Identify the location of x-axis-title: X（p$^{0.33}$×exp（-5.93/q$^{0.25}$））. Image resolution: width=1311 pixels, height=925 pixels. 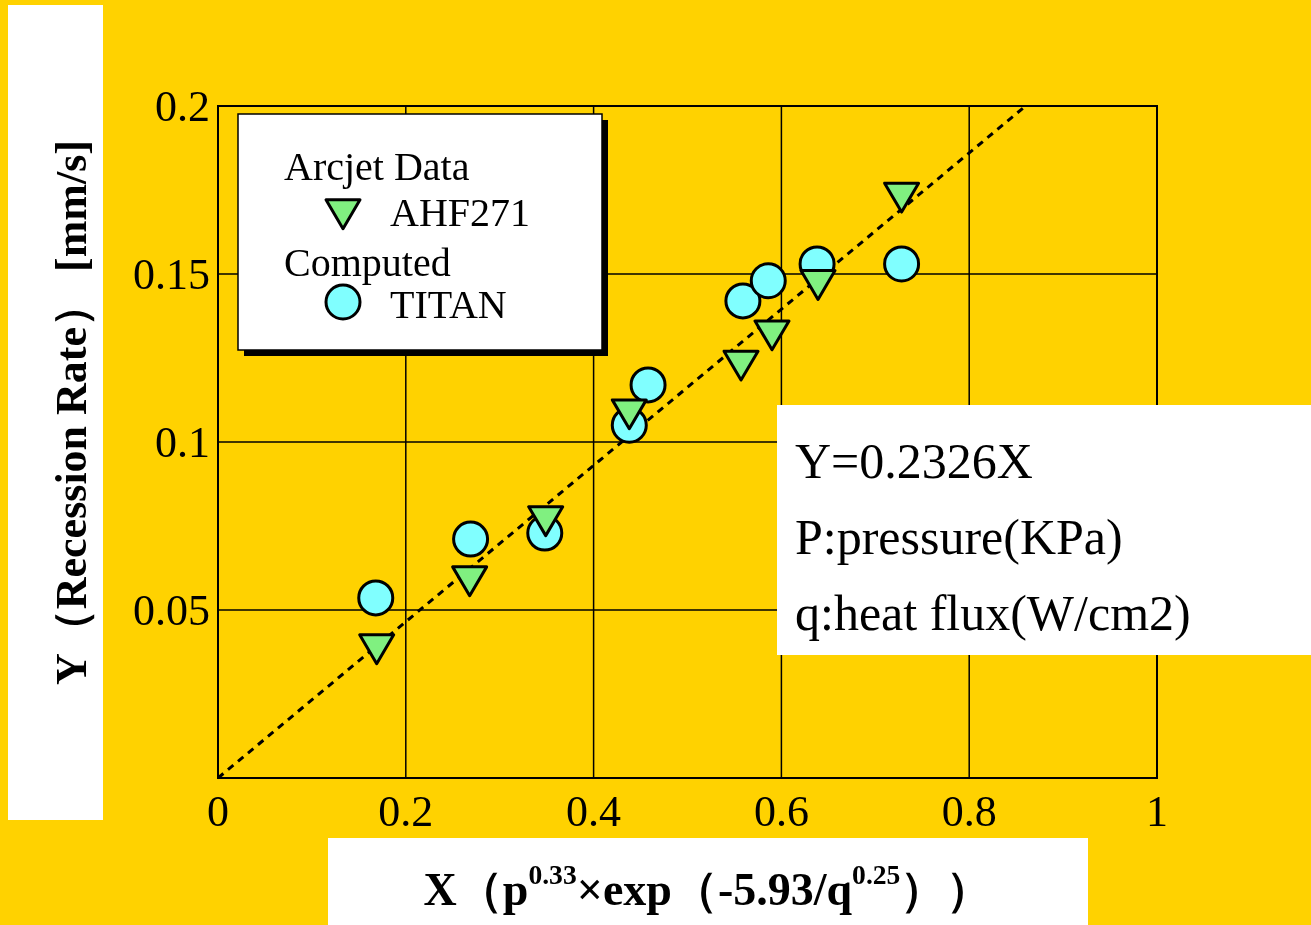
(708, 887).